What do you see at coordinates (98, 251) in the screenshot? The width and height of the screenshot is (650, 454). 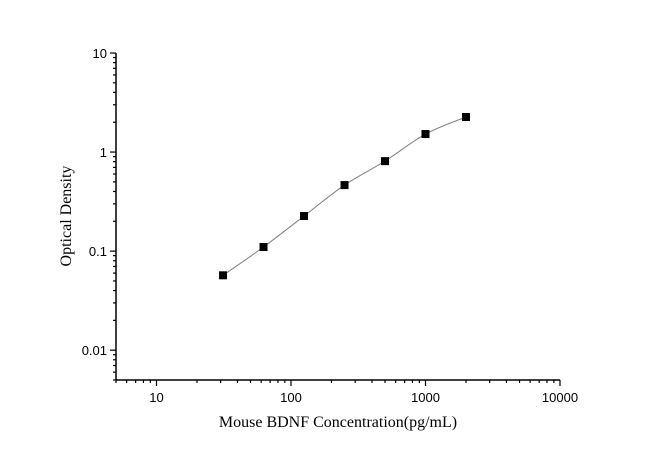 I see `y-tick-label: 0.1` at bounding box center [98, 251].